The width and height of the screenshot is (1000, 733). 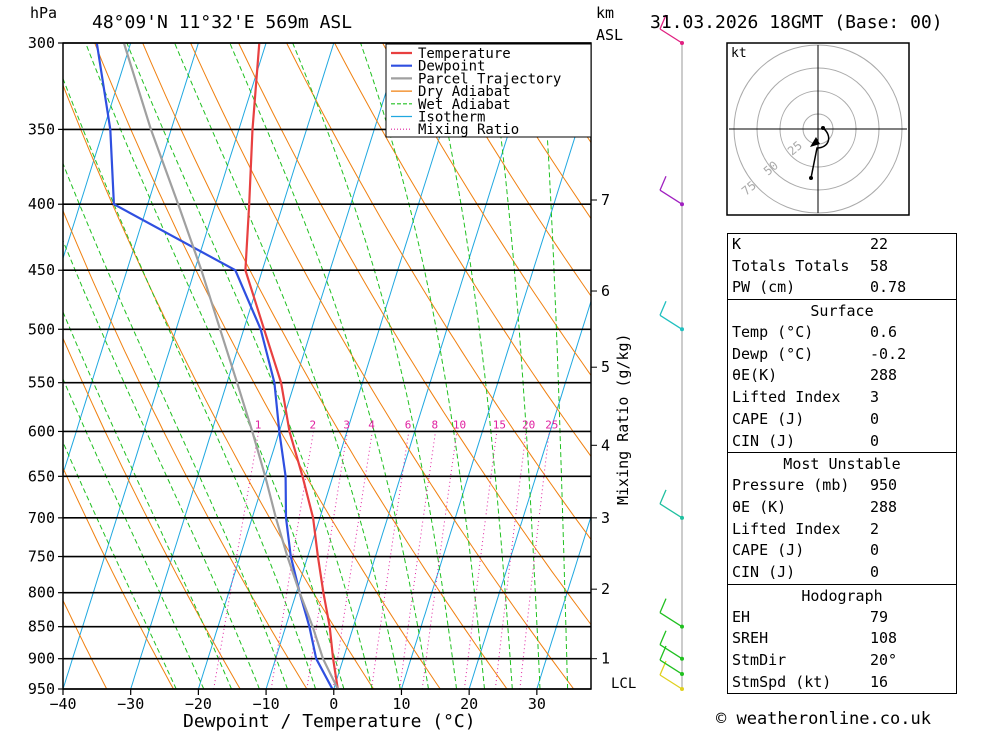 What do you see at coordinates (884, 638) in the screenshot?
I see `index-value: 108` at bounding box center [884, 638].